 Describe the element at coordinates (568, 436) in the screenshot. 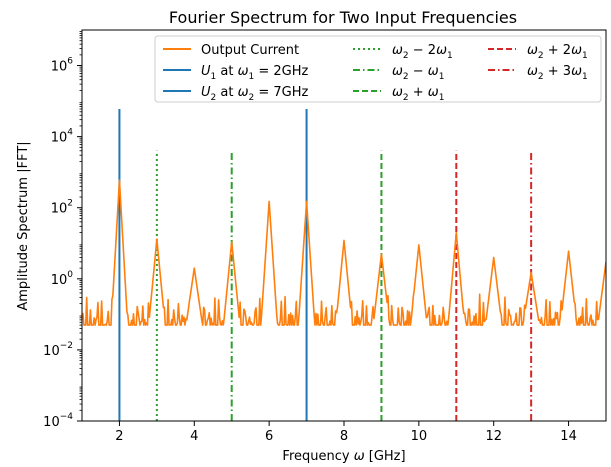

I see `x-tick-label: 14` at that location.